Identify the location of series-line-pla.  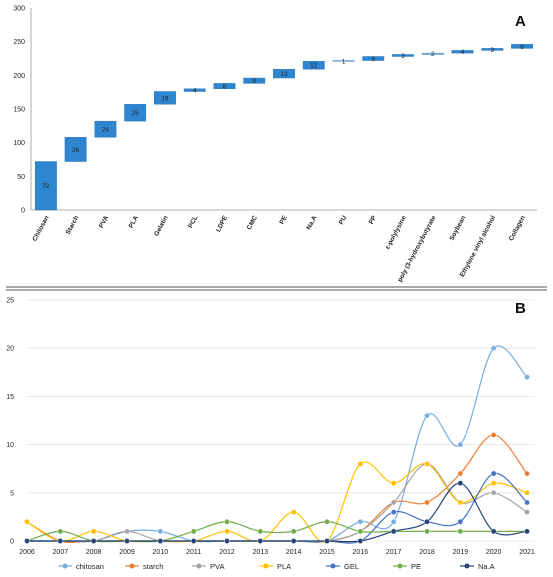
(277, 502).